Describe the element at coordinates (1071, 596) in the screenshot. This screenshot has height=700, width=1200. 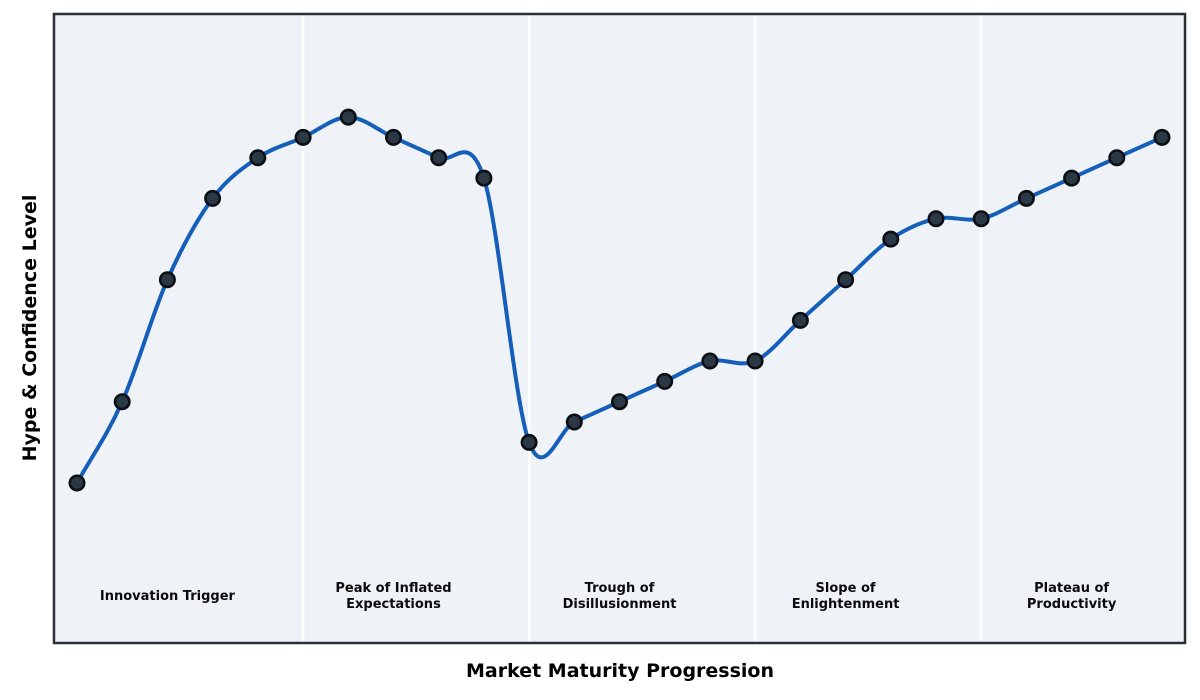
I see `phase-label-plateau-of-productivity: Plateau of Productivity` at that location.